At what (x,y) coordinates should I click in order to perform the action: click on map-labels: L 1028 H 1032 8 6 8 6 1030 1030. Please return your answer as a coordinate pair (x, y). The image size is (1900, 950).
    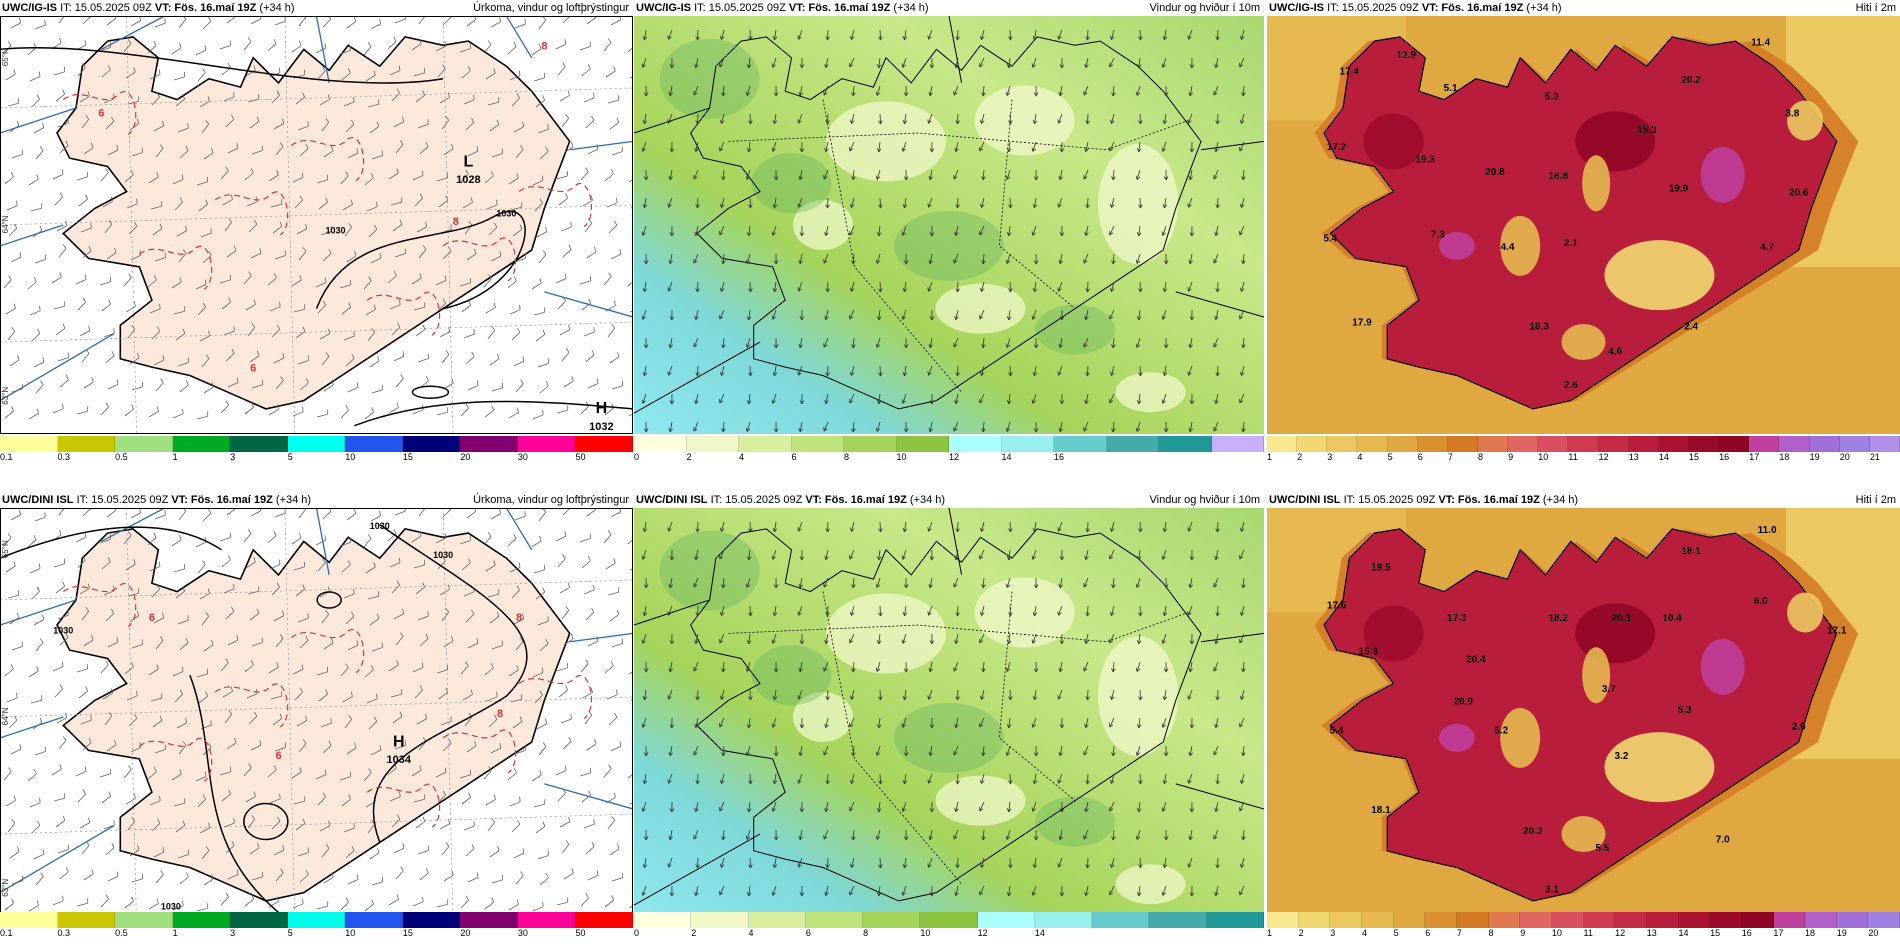
    Looking at the image, I should click on (355, 236).